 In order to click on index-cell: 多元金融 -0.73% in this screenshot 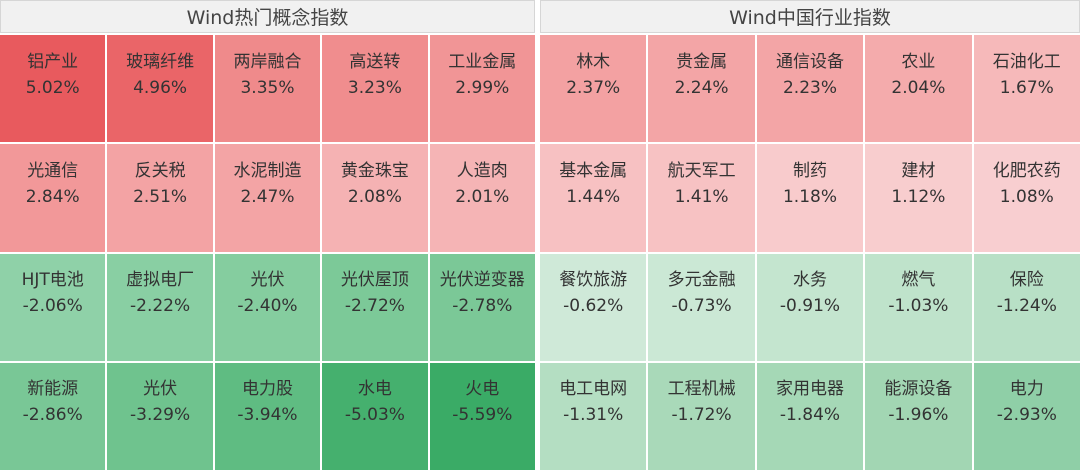, I will do `click(701, 307)`.